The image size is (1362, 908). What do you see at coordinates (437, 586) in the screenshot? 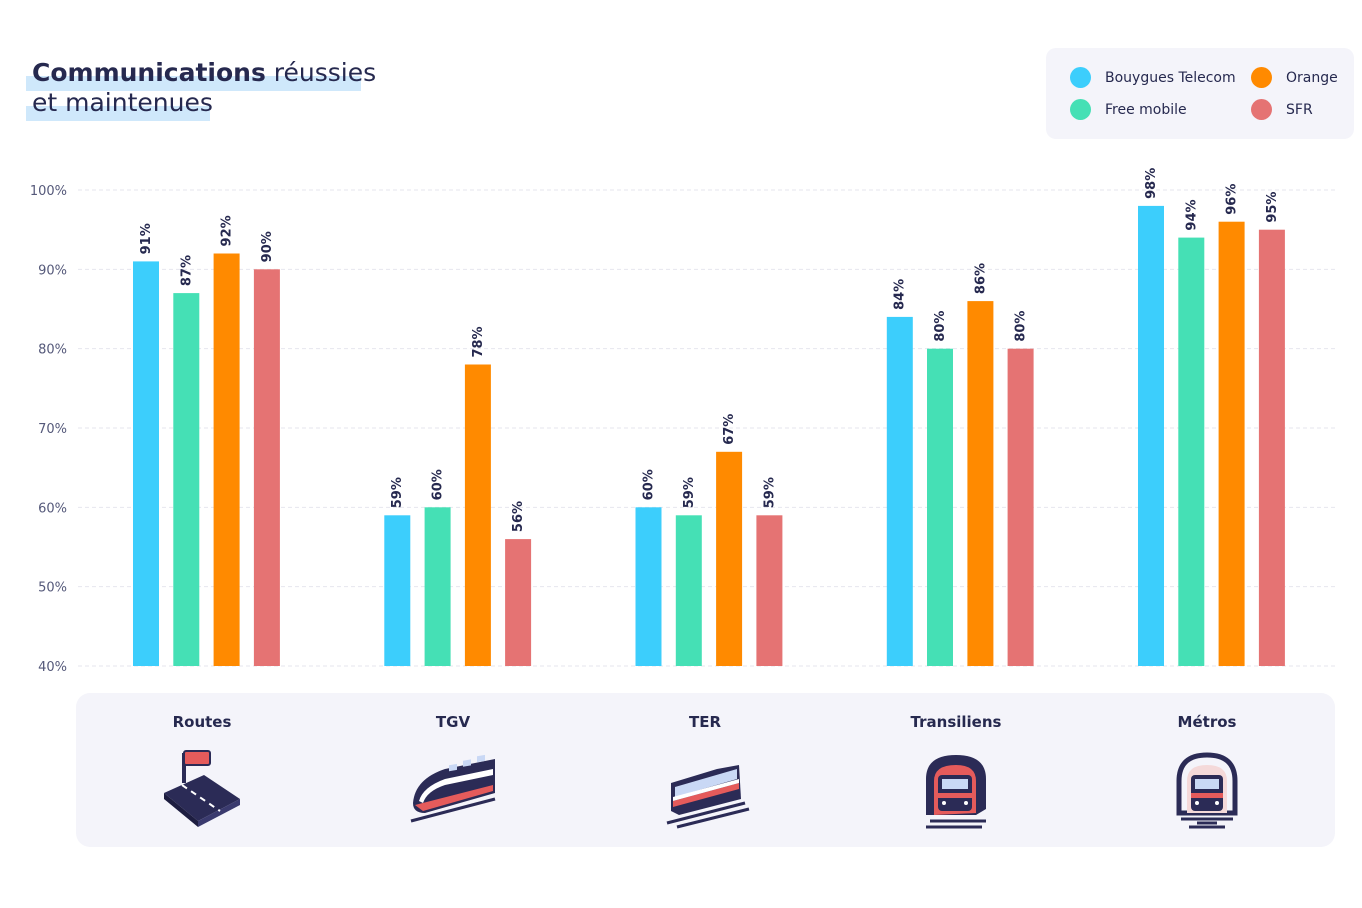
I see `bar-free-mobile-tgv` at bounding box center [437, 586].